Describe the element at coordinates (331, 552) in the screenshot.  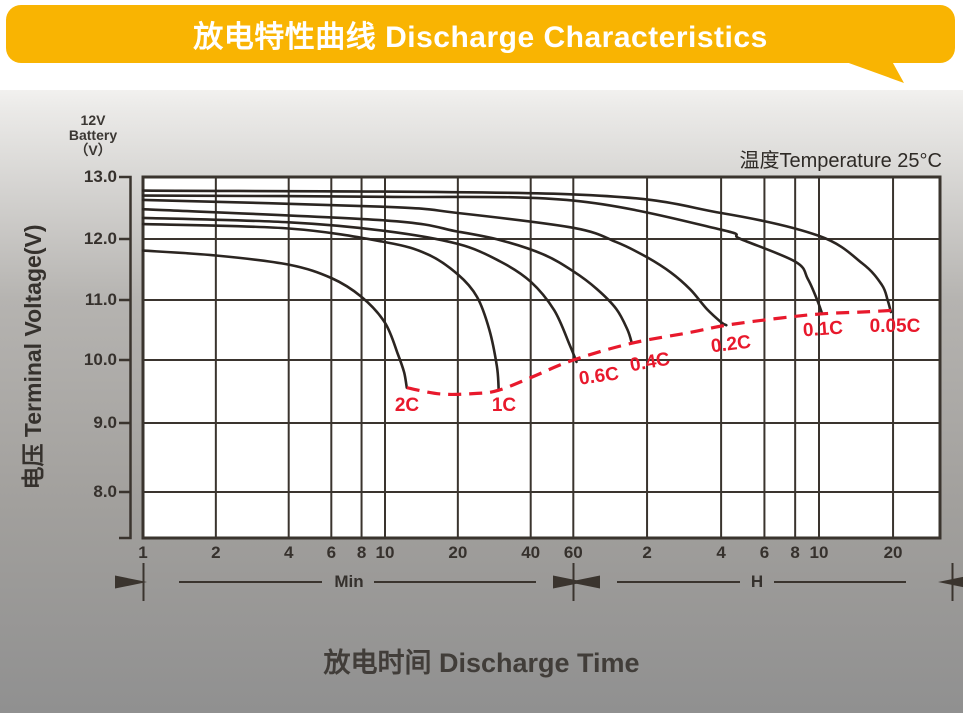
I see `x-tick-label-min-6: 6` at that location.